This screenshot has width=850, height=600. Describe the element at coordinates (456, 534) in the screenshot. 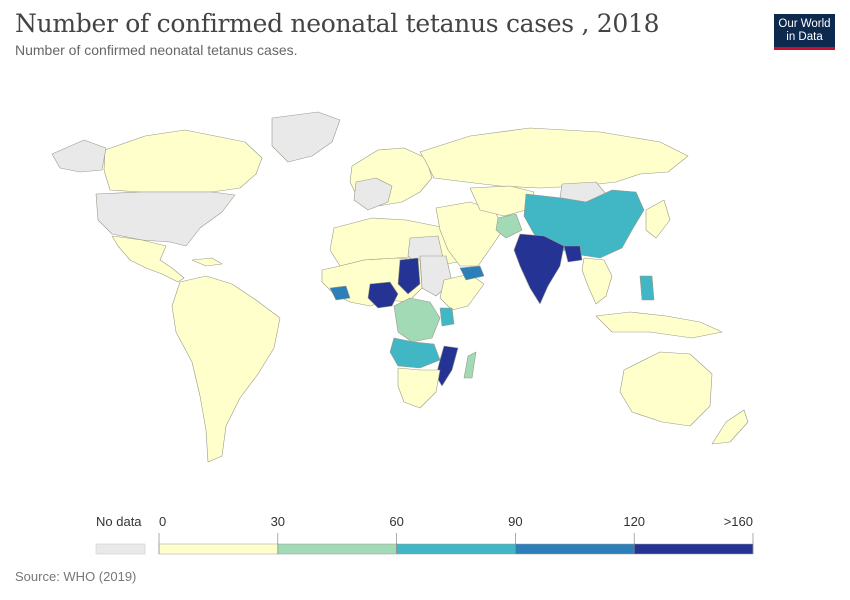

I see `legend-ticks: 0 30 60 90 120 >160` at that location.